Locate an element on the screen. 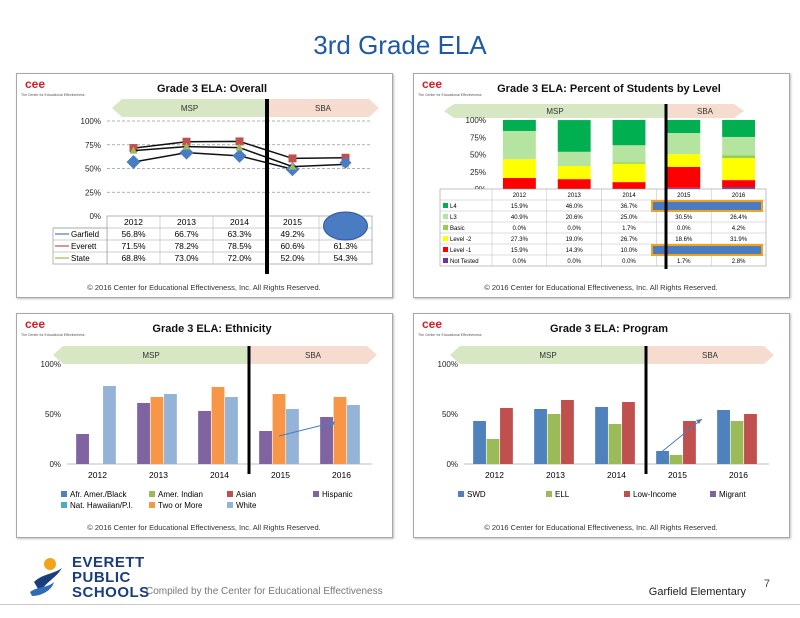 This screenshot has height=618, width=800. table-cell: 78.5% is located at coordinates (239, 246).